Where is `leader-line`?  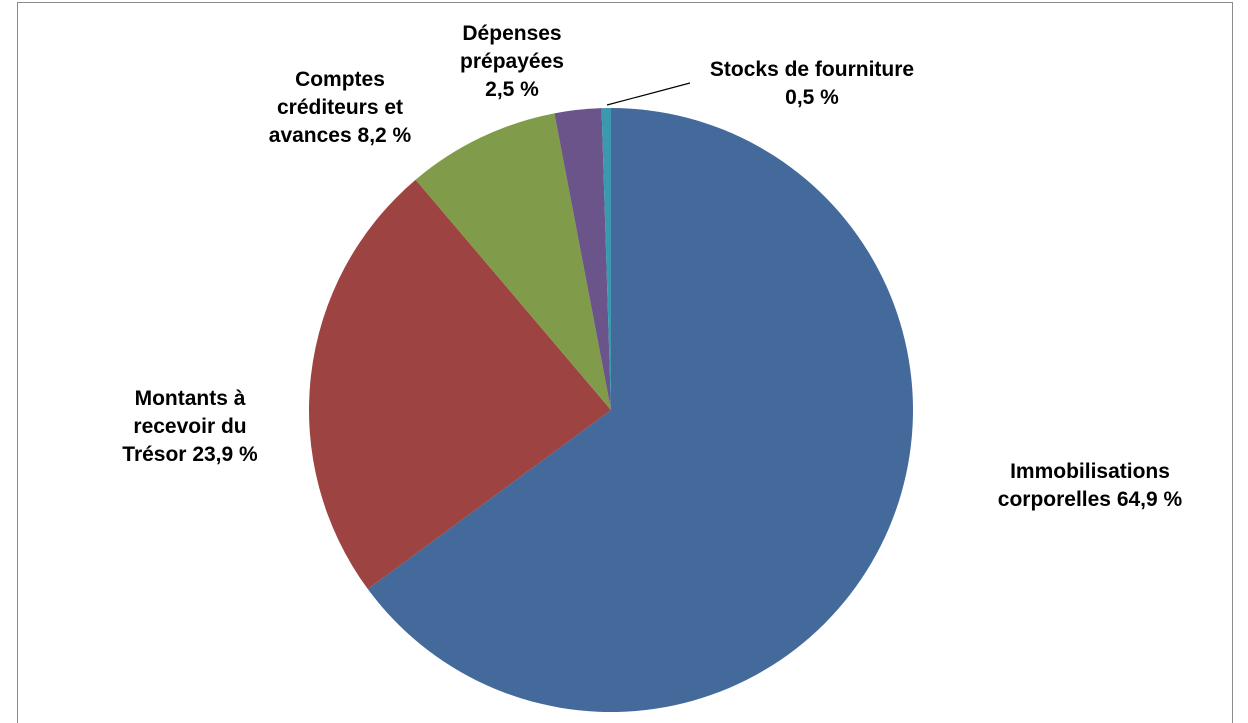
leader-line is located at coordinates (648, 94).